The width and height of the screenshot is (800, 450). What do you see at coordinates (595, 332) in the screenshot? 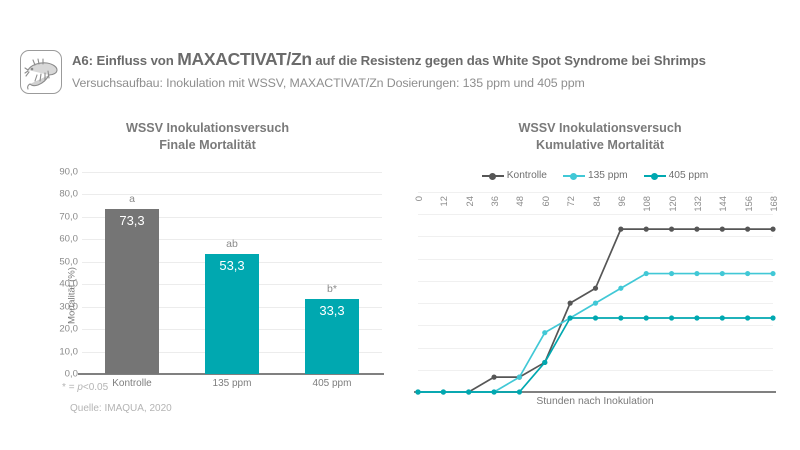
I see `line-chart-series-line` at bounding box center [595, 332].